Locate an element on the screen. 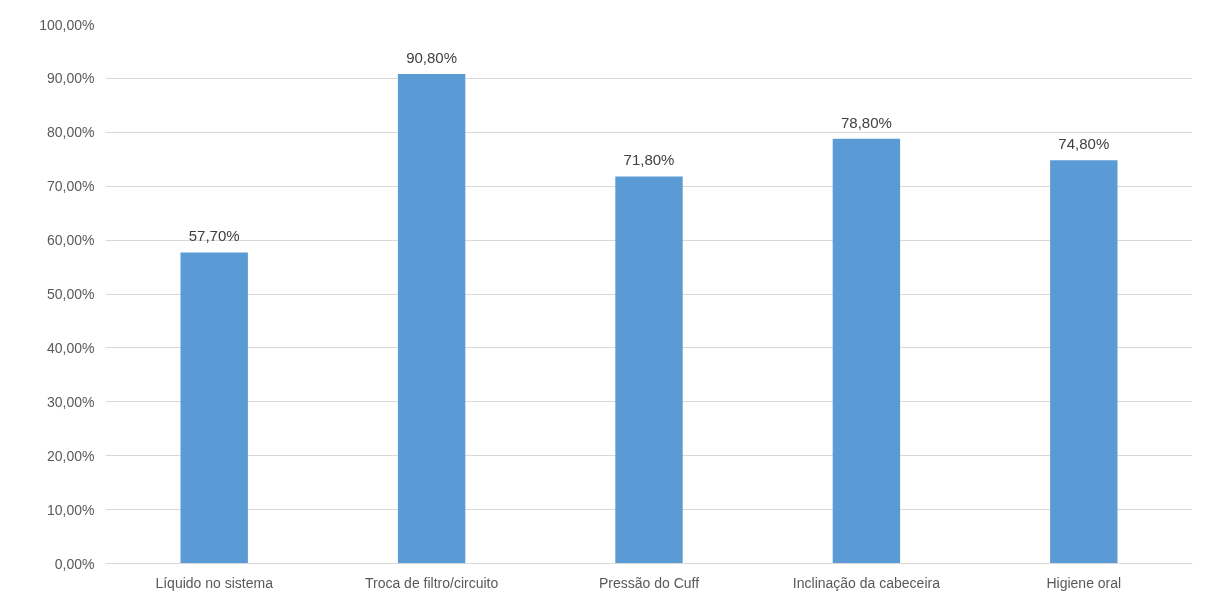 The width and height of the screenshot is (1214, 608). x-tick-label: Pressão do Cuff is located at coordinates (649, 582).